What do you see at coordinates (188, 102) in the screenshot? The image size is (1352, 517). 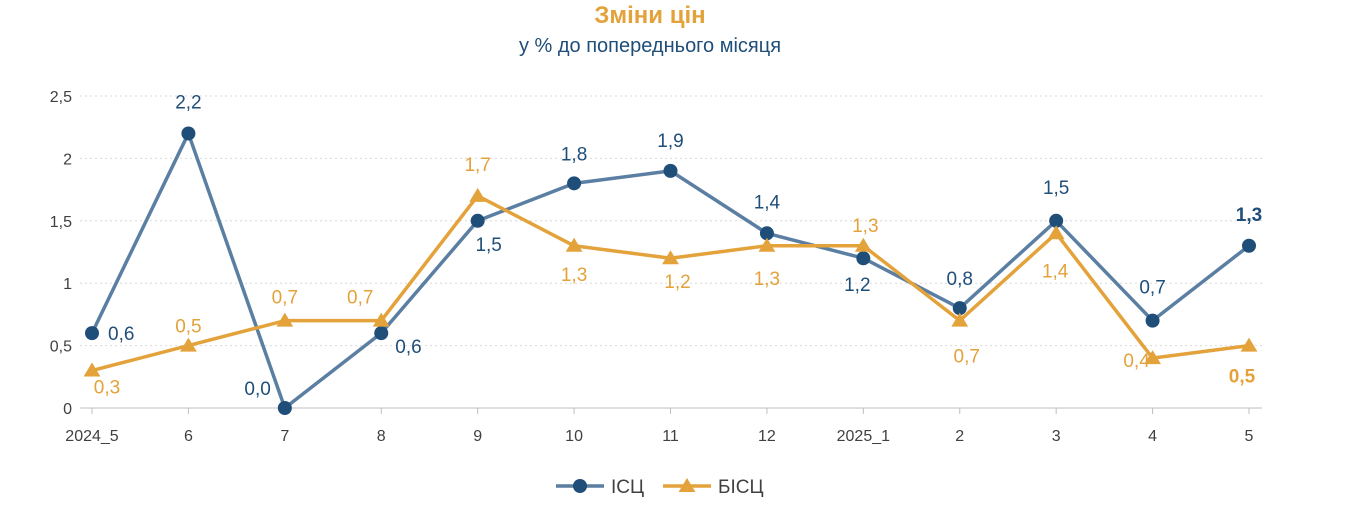 I see `series-1-data-label: 2,2` at bounding box center [188, 102].